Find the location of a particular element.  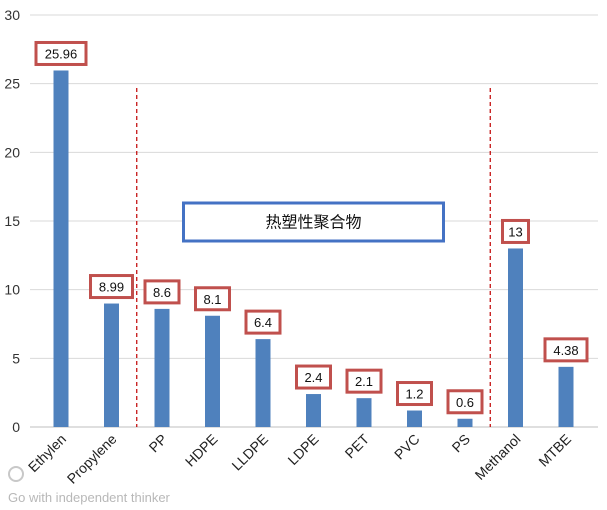

y-tick-label: 15 is located at coordinates (12, 221).